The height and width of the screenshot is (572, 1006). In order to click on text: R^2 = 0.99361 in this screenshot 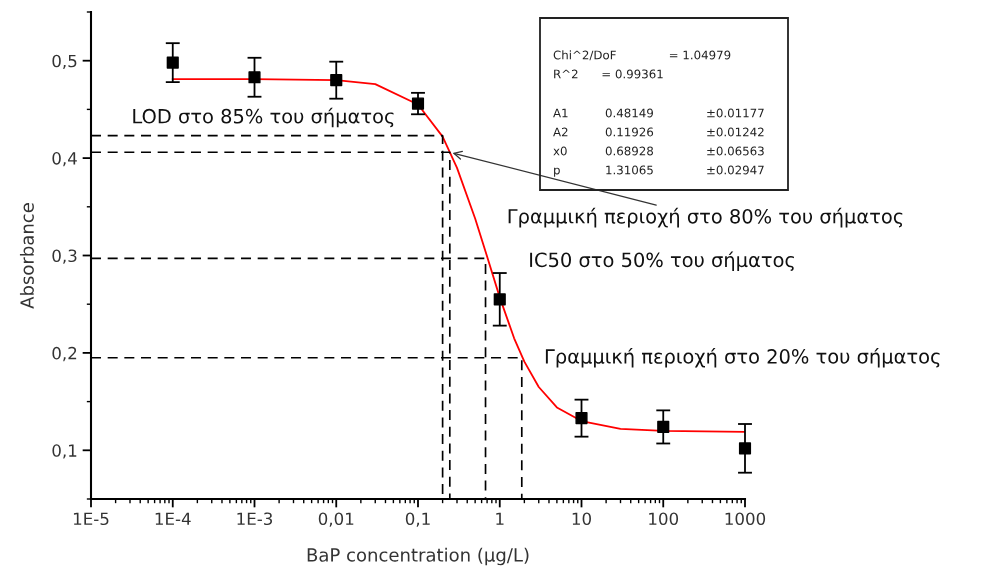, I will do `click(608, 74)`.